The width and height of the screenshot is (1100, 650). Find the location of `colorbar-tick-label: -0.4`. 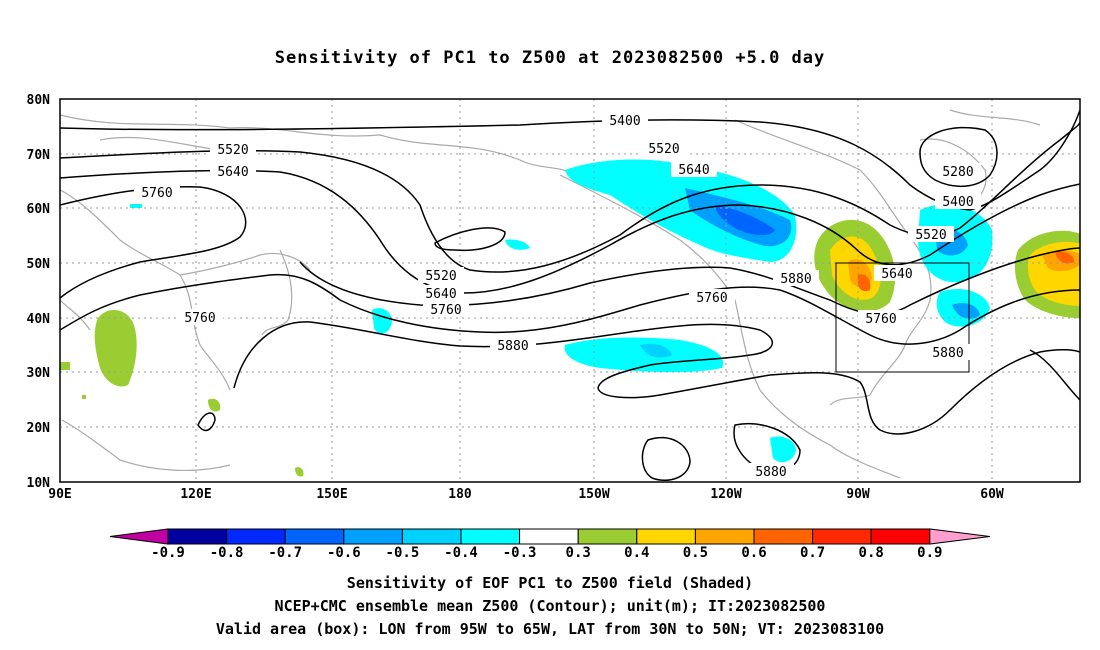

colorbar-tick-label: -0.4 is located at coordinates (461, 553).